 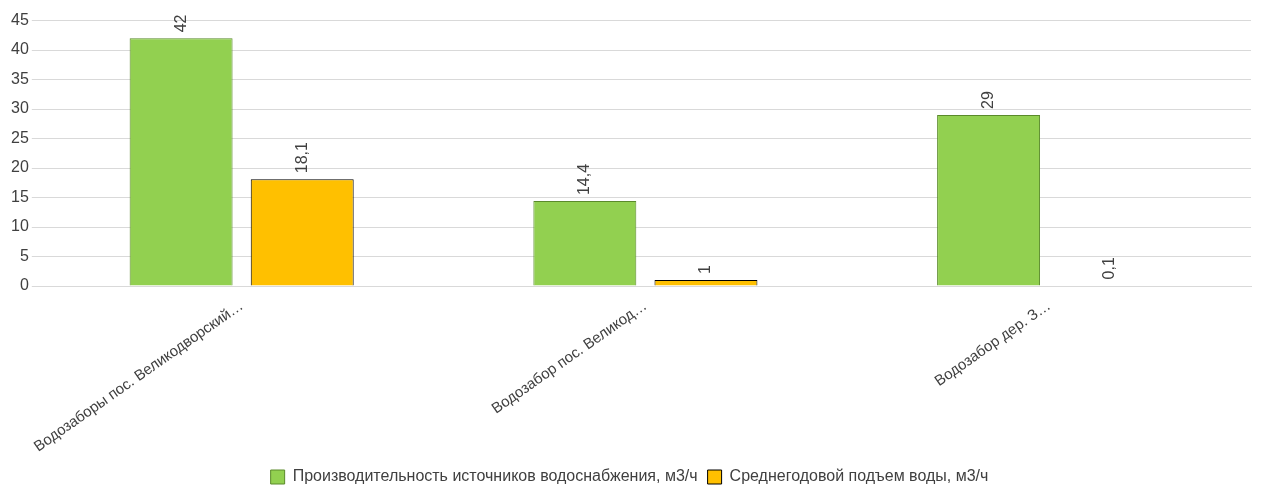 What do you see at coordinates (20, 196) in the screenshot?
I see `y-tick-label: 15` at bounding box center [20, 196].